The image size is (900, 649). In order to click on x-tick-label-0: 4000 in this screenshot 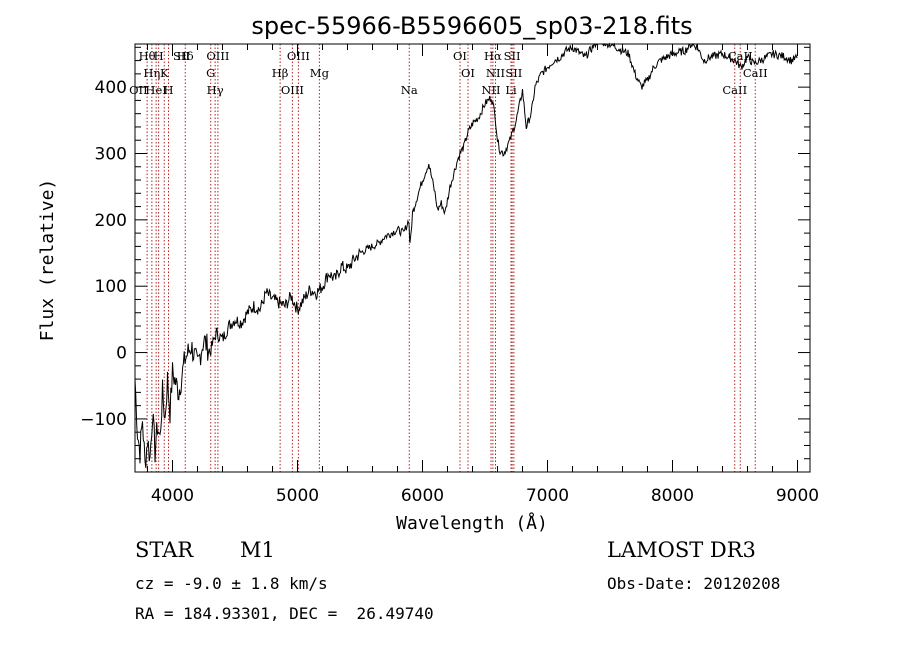, I will do `click(172, 496)`.